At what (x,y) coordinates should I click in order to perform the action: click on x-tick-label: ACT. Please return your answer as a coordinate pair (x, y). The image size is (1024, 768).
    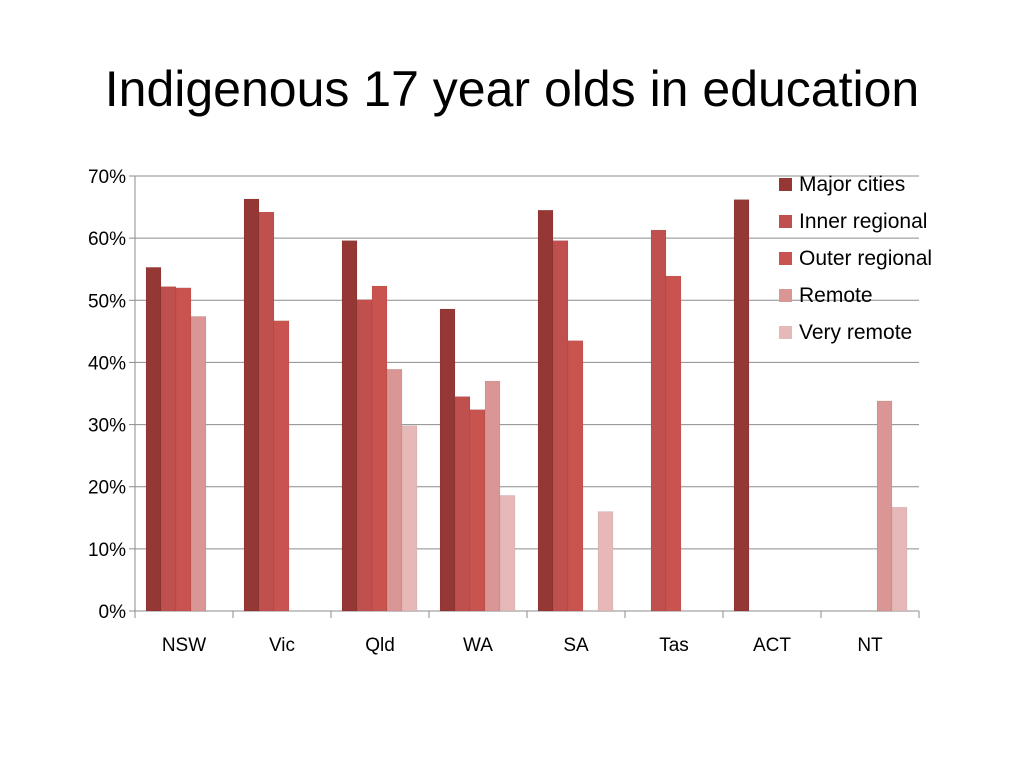
    Looking at the image, I should click on (772, 645).